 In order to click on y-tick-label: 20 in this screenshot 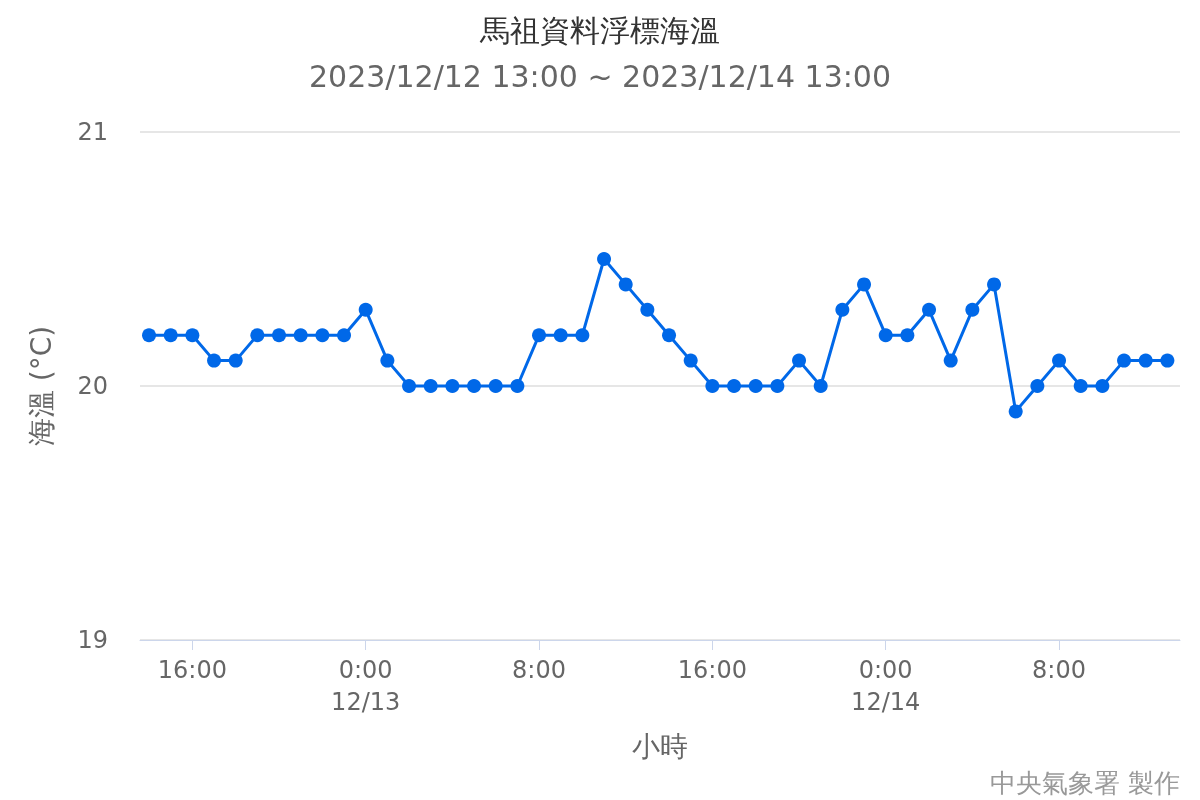, I will do `click(92, 386)`.